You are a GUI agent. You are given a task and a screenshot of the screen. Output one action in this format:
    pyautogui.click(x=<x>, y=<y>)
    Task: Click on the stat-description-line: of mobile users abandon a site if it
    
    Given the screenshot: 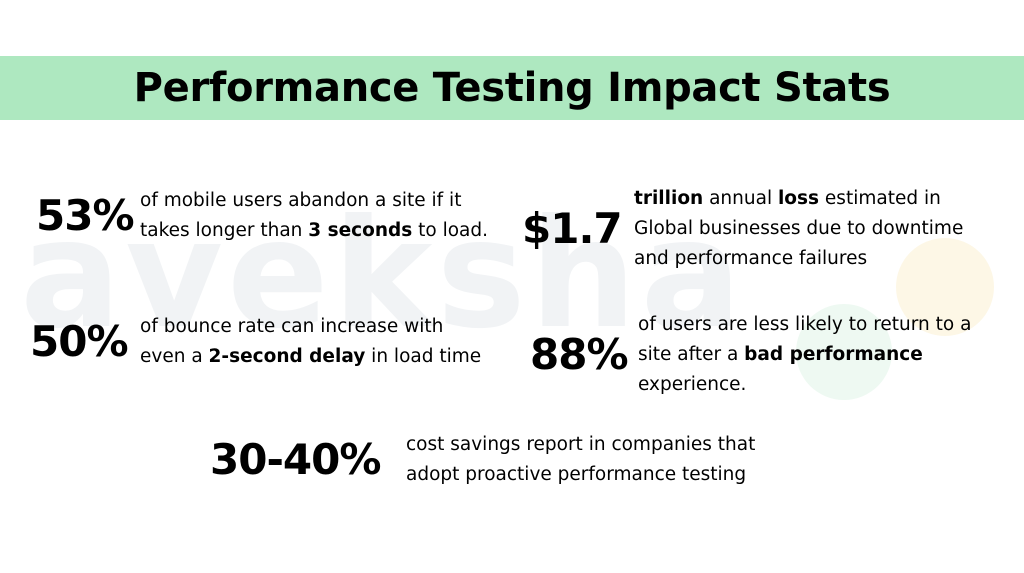 What is the action you would take?
    pyautogui.click(x=314, y=201)
    